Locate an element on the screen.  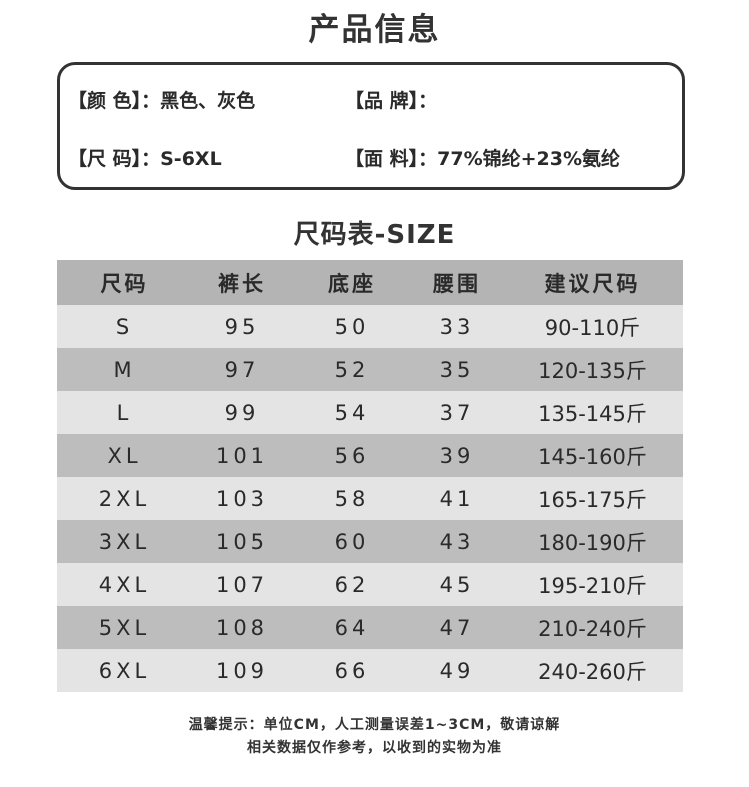
table-cell: 3XL is located at coordinates (124, 541).